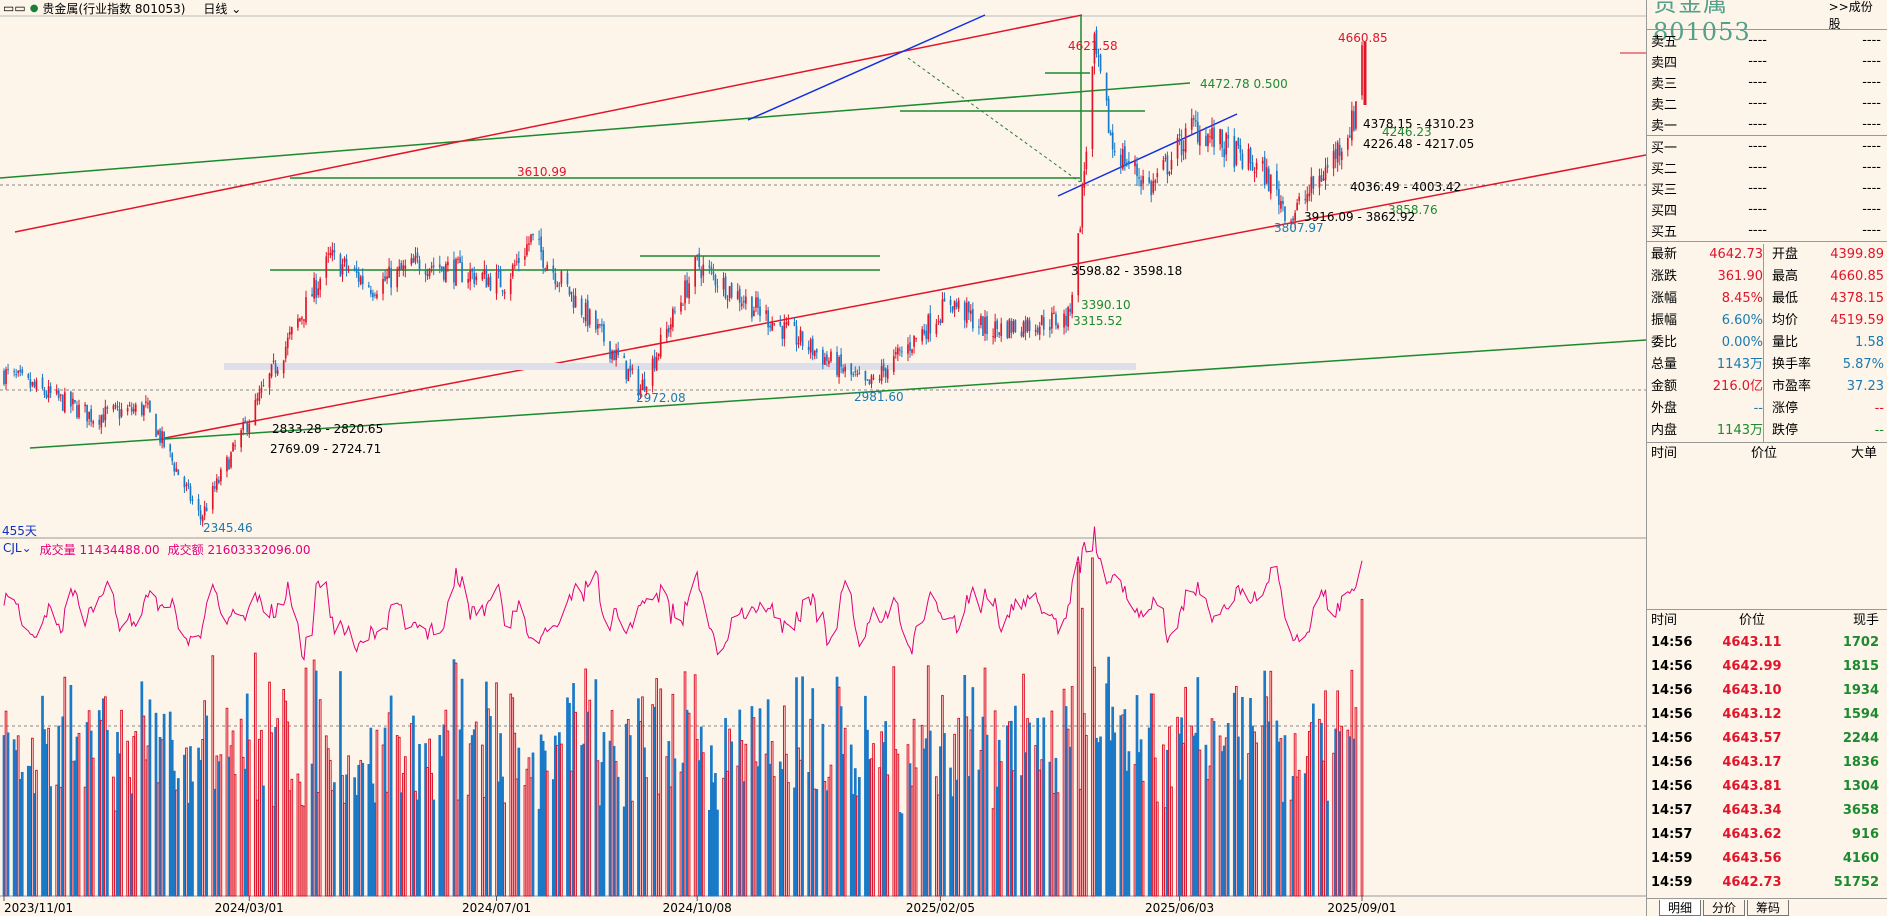  I want to click on price-annotation: 4621.58, so click(1093, 46).